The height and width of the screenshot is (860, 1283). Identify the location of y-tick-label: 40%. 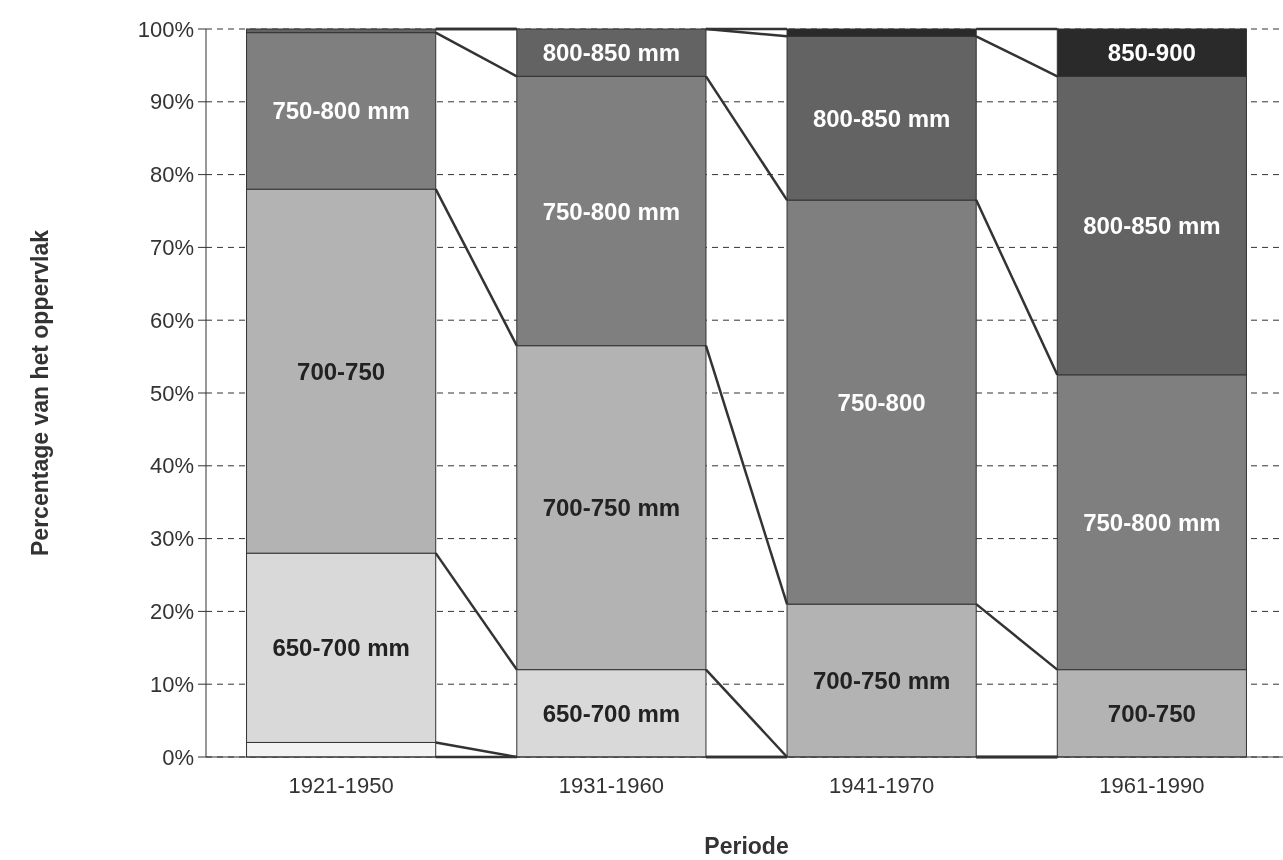
(171, 466).